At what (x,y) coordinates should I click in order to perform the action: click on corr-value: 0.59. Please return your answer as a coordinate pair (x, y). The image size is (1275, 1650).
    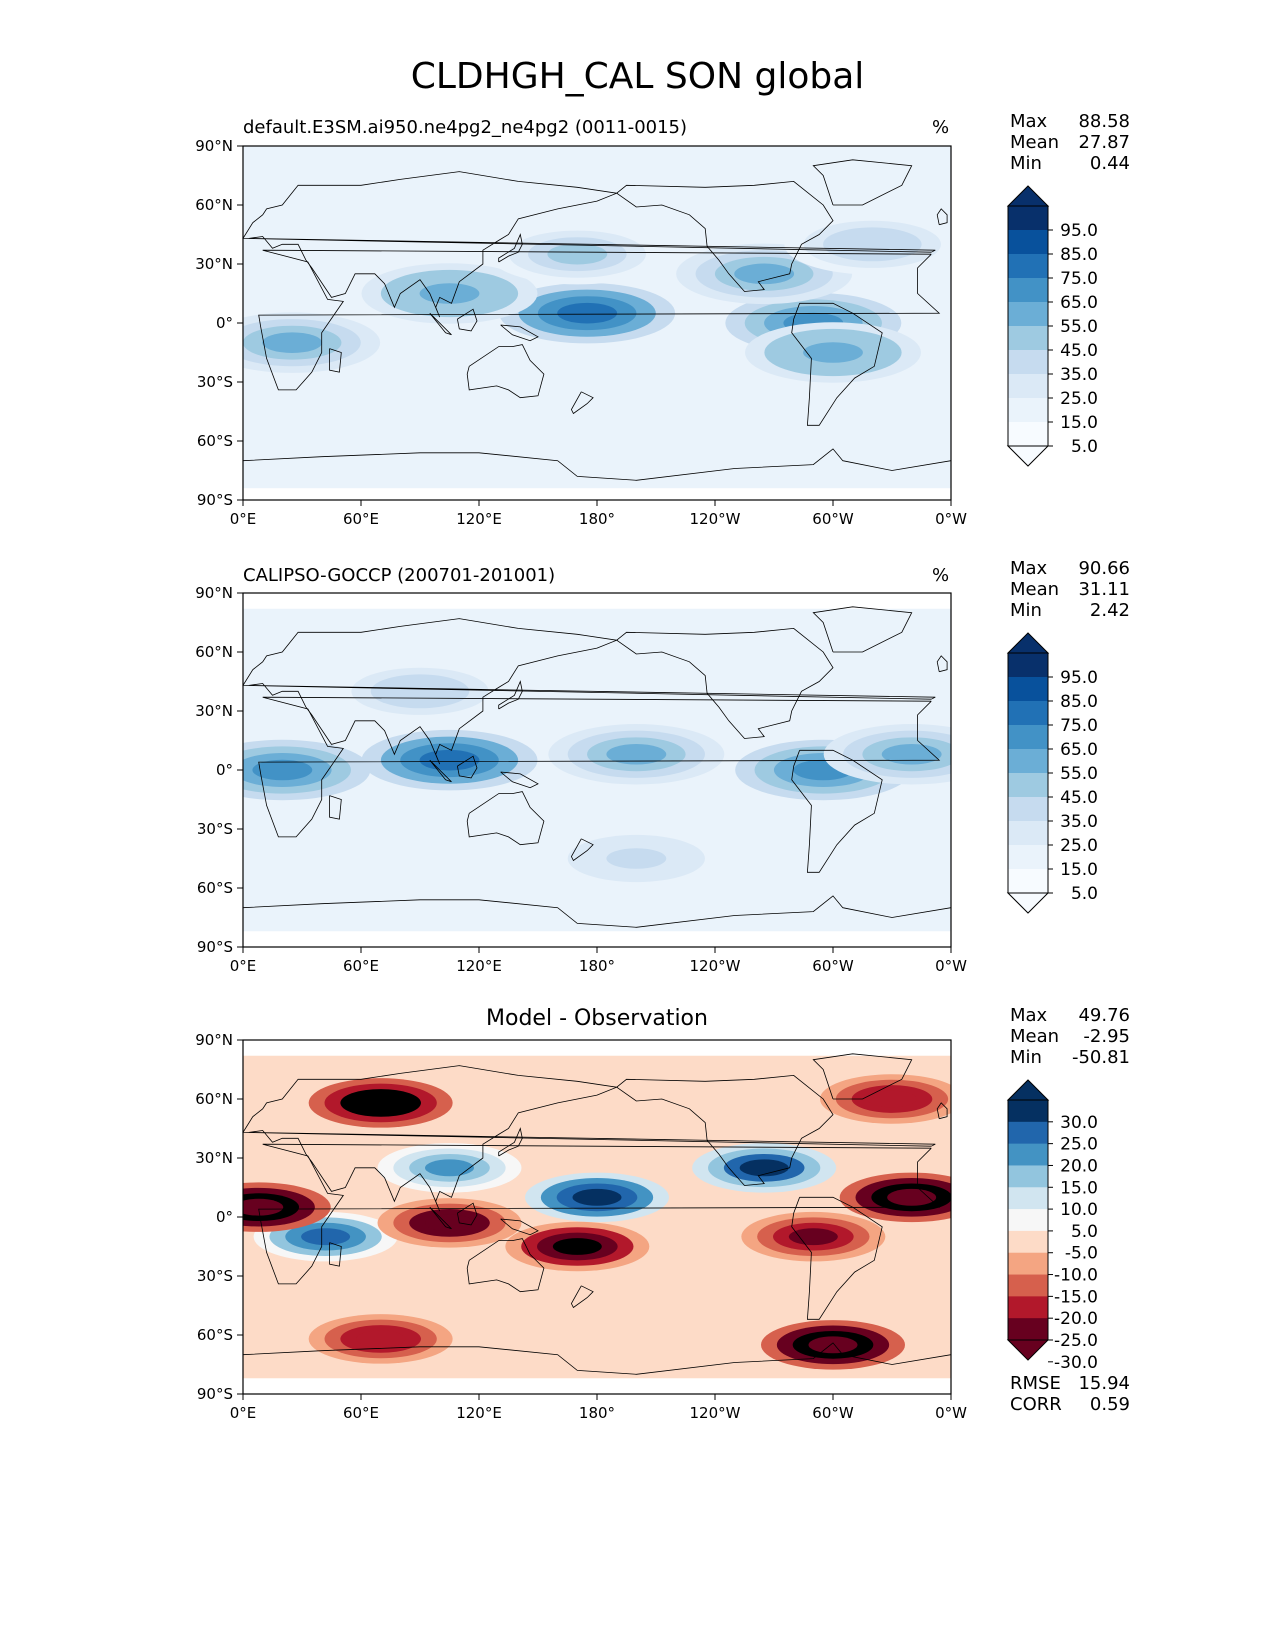
    Looking at the image, I should click on (1109, 1404).